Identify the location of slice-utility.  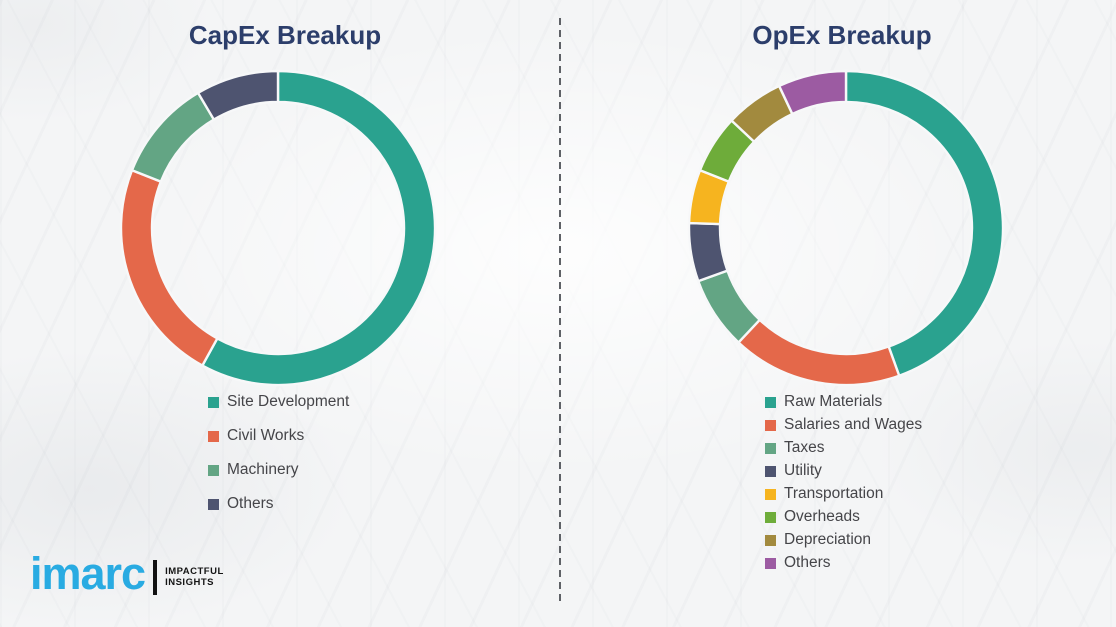
(708, 252).